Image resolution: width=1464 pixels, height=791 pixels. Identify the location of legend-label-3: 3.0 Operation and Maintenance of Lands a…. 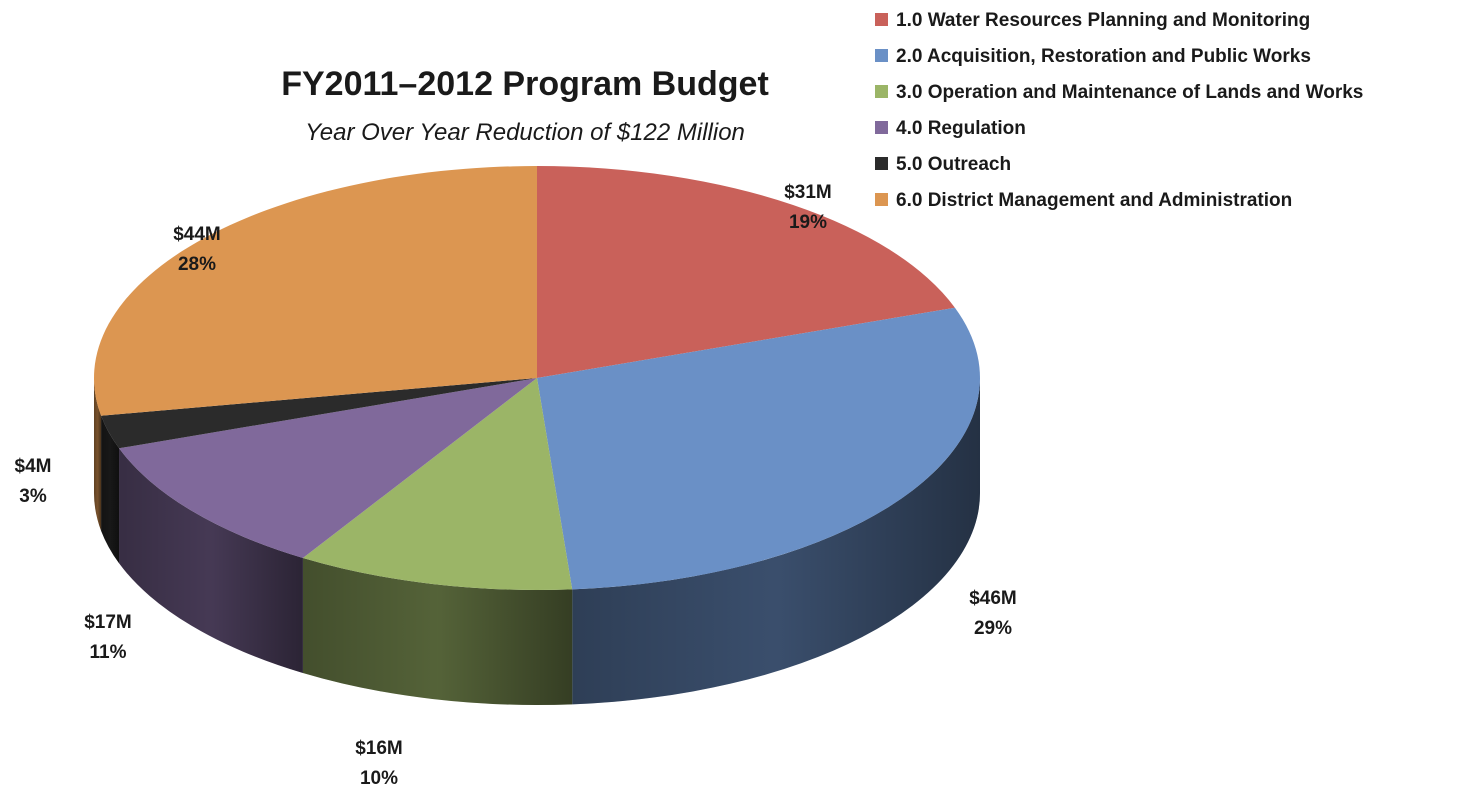
(1129, 92).